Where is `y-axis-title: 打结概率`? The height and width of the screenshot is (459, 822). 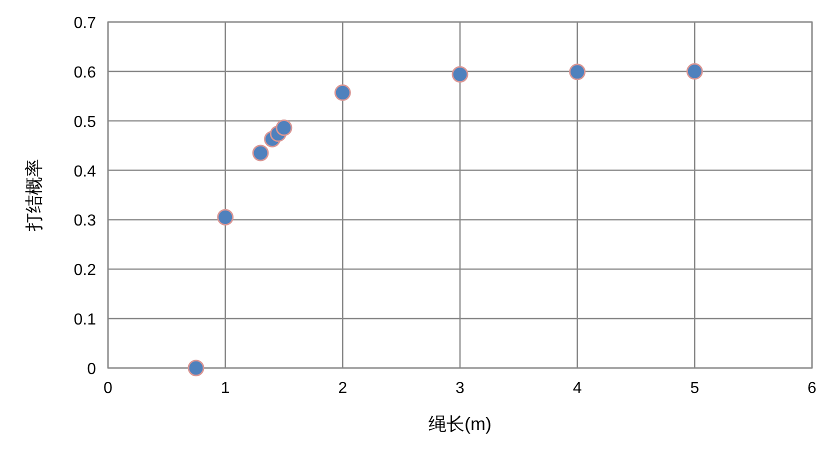 y-axis-title: 打结概率 is located at coordinates (34, 195).